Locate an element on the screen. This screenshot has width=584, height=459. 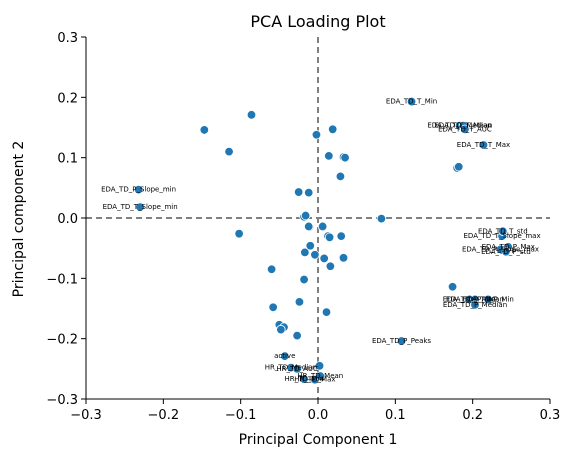
point-label: EDA_TD_T_Slope_max is located at coordinates (502, 236).